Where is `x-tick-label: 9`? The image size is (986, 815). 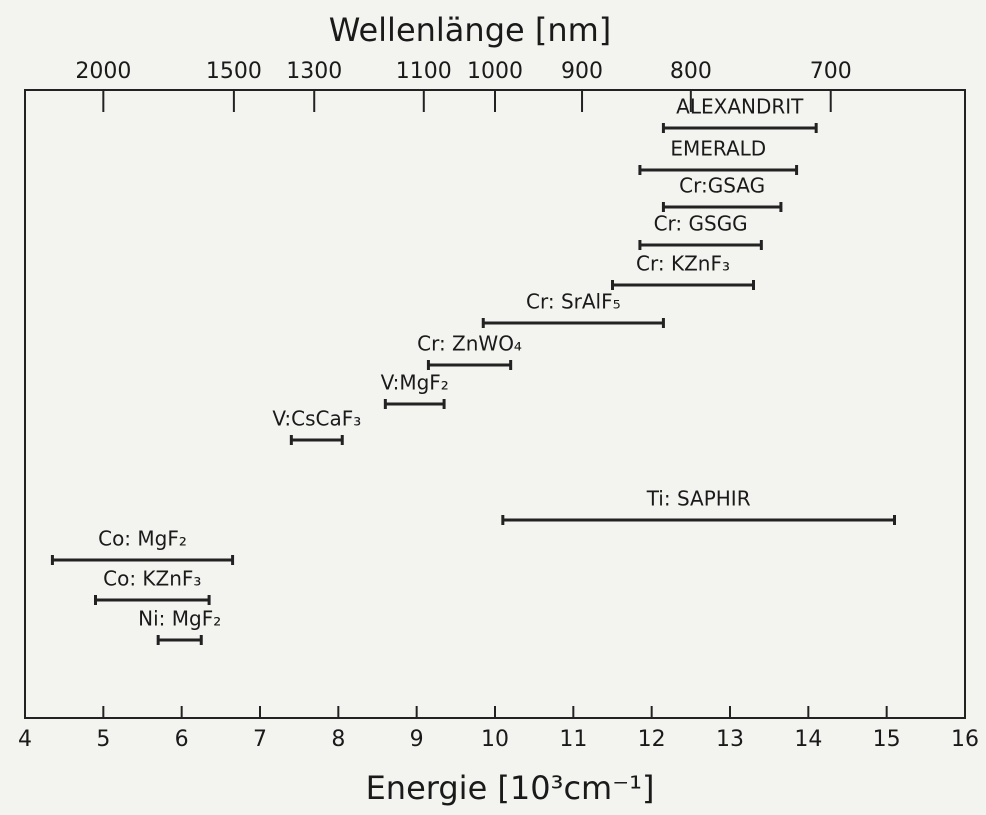 x-tick-label: 9 is located at coordinates (417, 739).